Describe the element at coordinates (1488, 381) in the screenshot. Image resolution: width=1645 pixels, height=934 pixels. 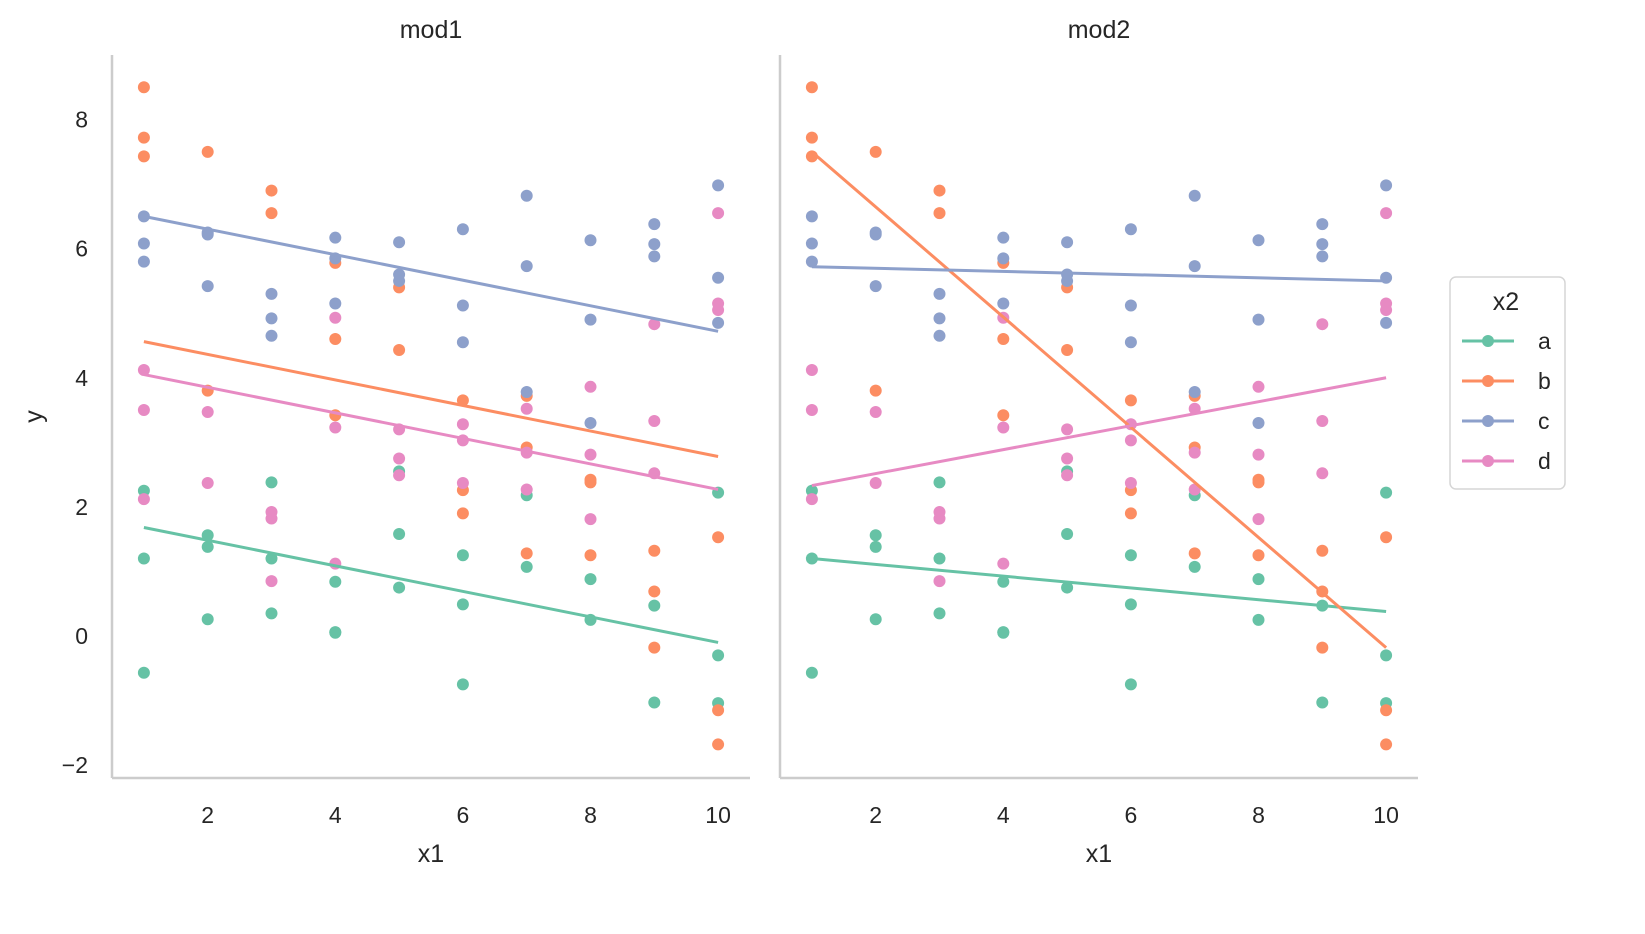
I see `legend-marker-b` at that location.